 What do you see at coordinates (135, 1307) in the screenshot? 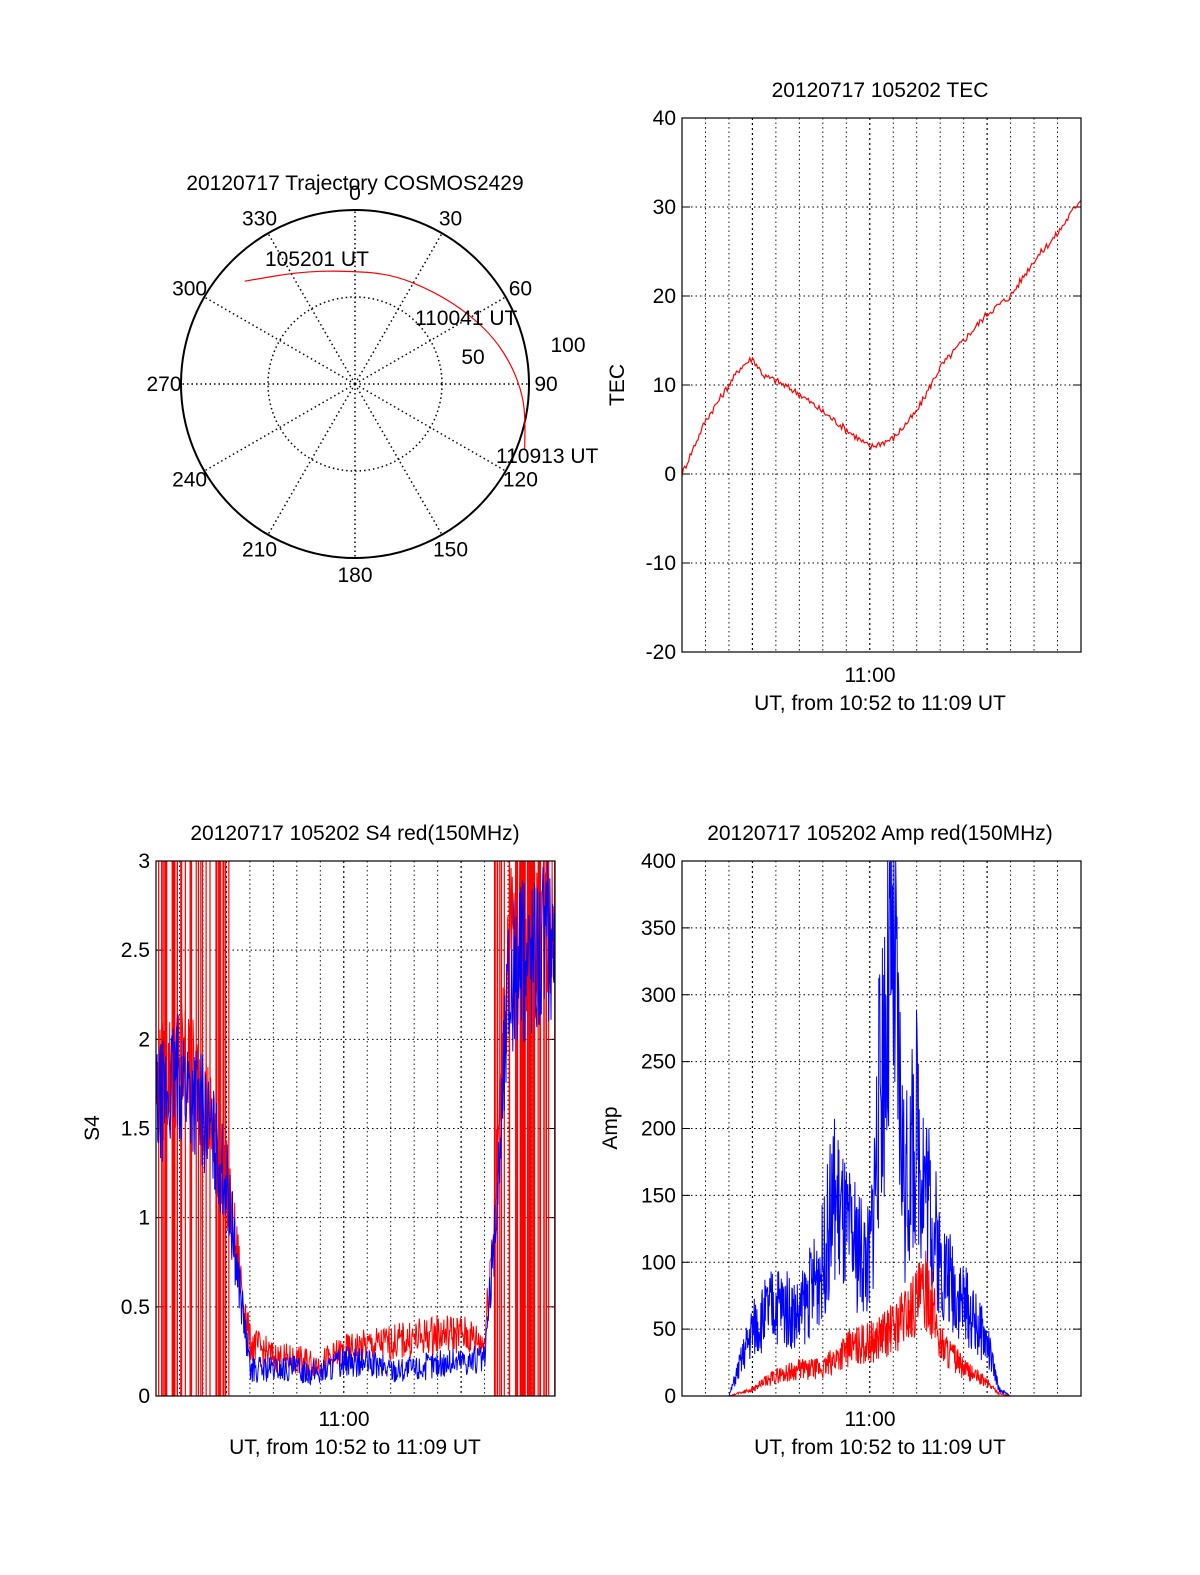
I see `s4-y-tick-label: 0.5` at bounding box center [135, 1307].